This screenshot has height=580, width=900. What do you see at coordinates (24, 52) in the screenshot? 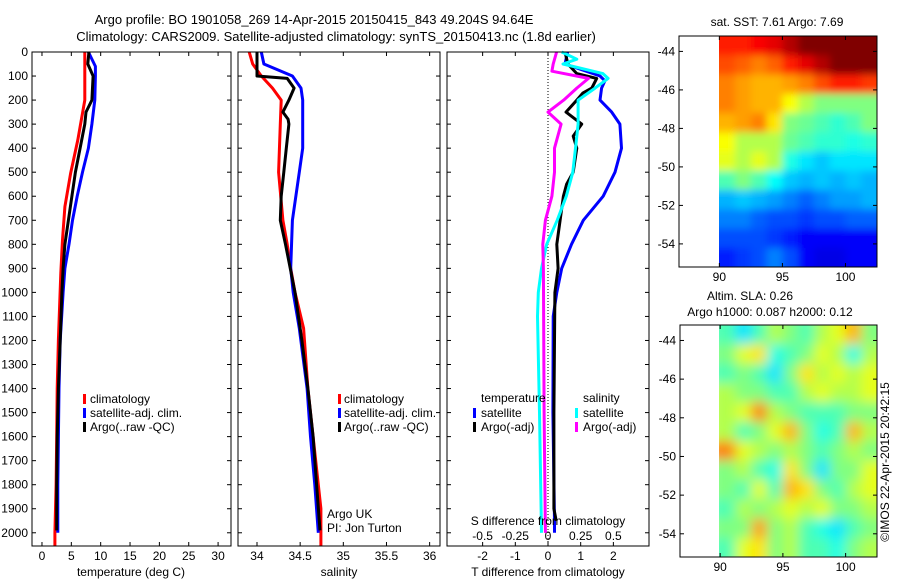
I see `y-tick-label: 0` at bounding box center [24, 52].